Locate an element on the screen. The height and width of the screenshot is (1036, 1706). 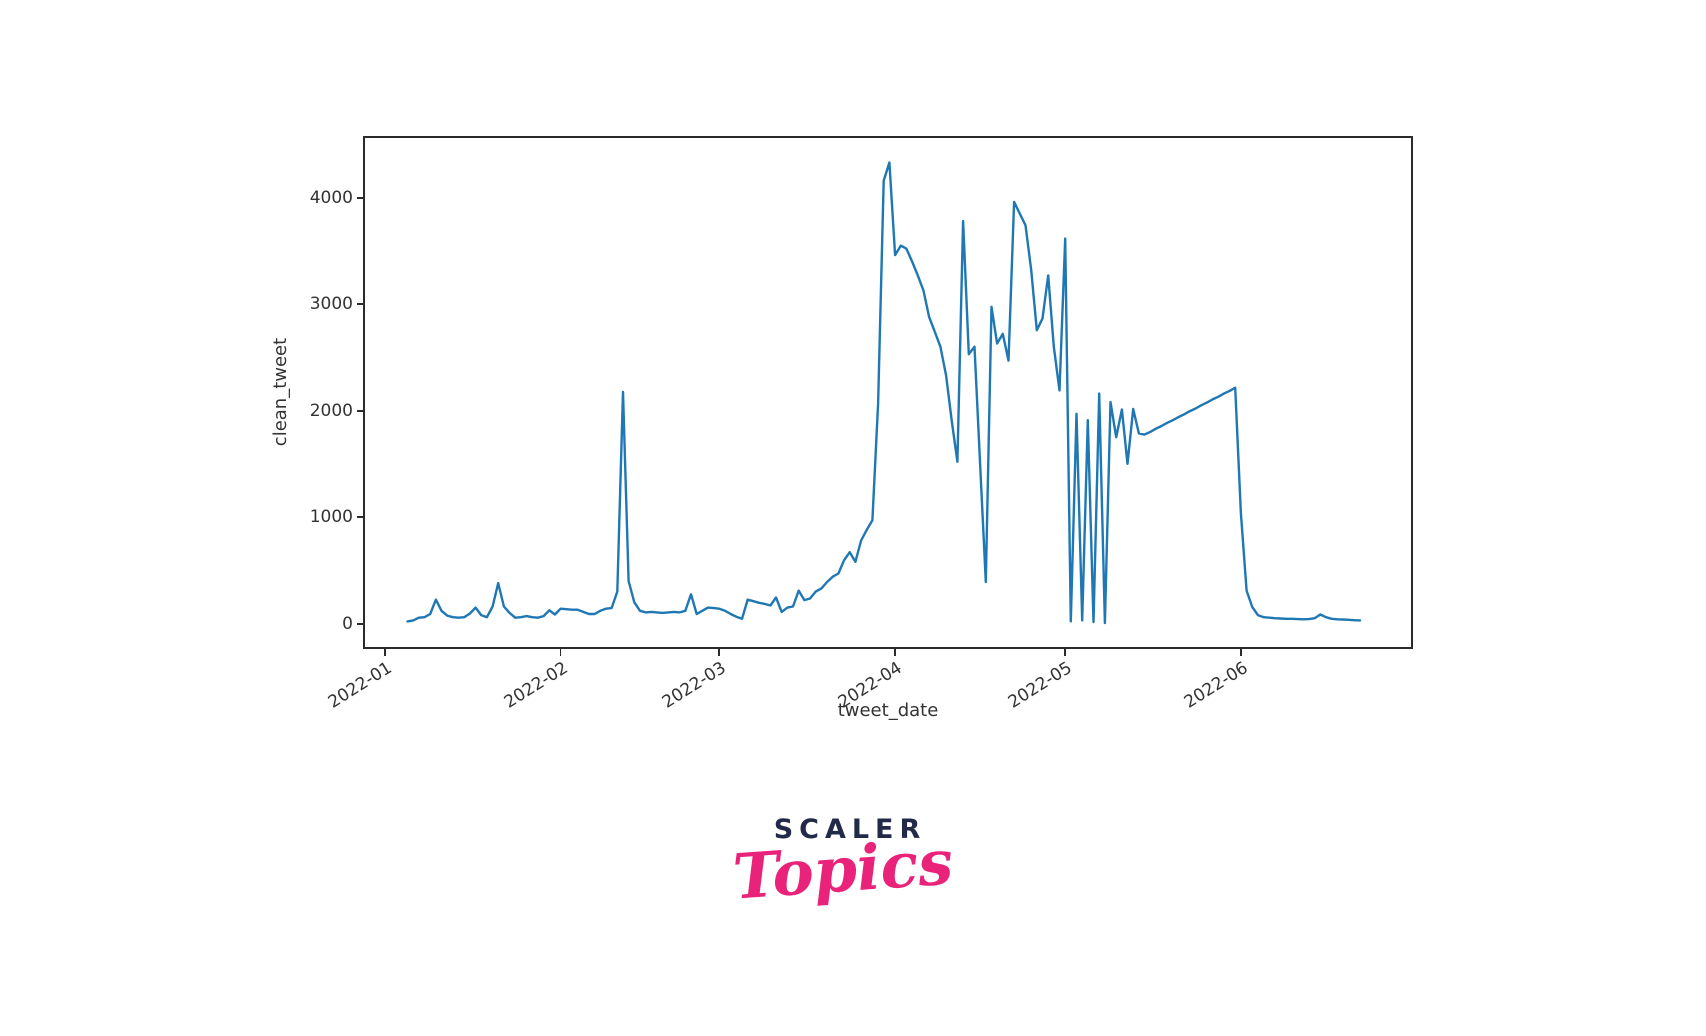
y-tick-label: 4000 is located at coordinates (331, 197).